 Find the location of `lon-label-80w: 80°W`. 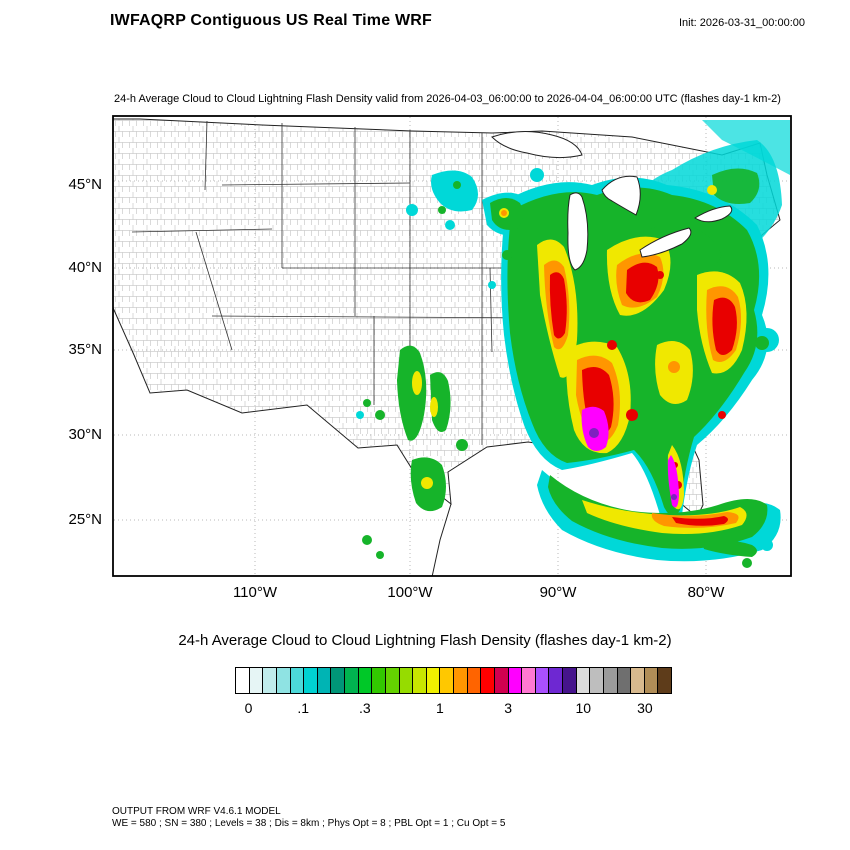

lon-label-80w: 80°W is located at coordinates (706, 592).